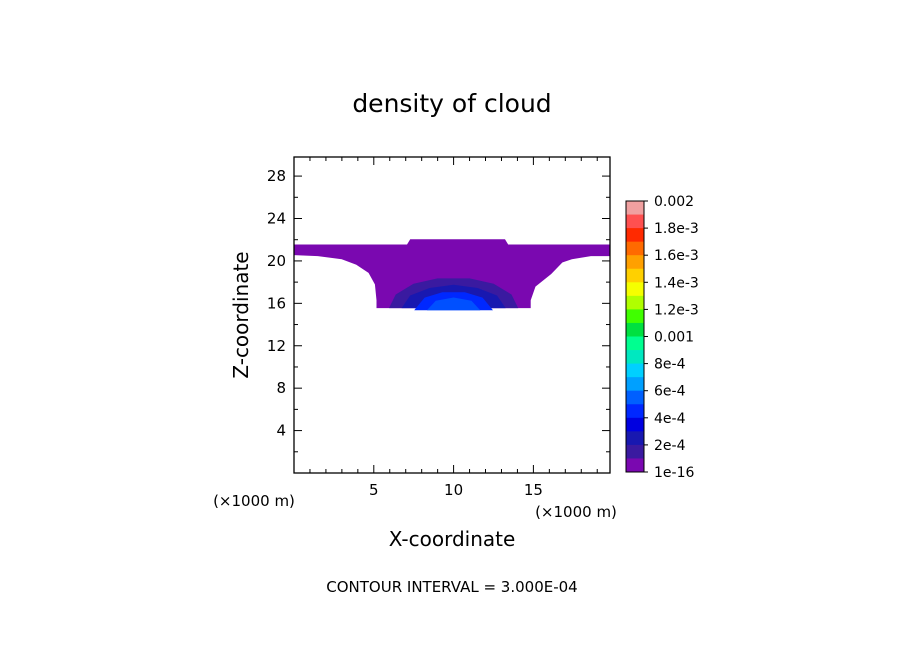 Image resolution: width=904 pixels, height=654 pixels. Describe the element at coordinates (276, 176) in the screenshot. I see `y-tick-label: 28` at that location.